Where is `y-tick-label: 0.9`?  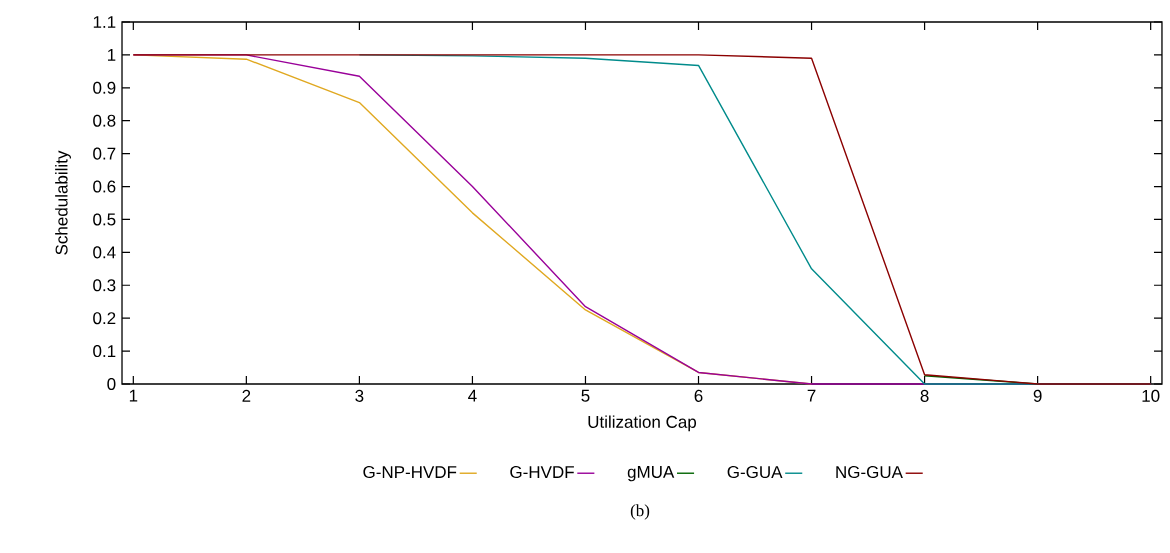
y-tick-label: 0.9 is located at coordinates (104, 87).